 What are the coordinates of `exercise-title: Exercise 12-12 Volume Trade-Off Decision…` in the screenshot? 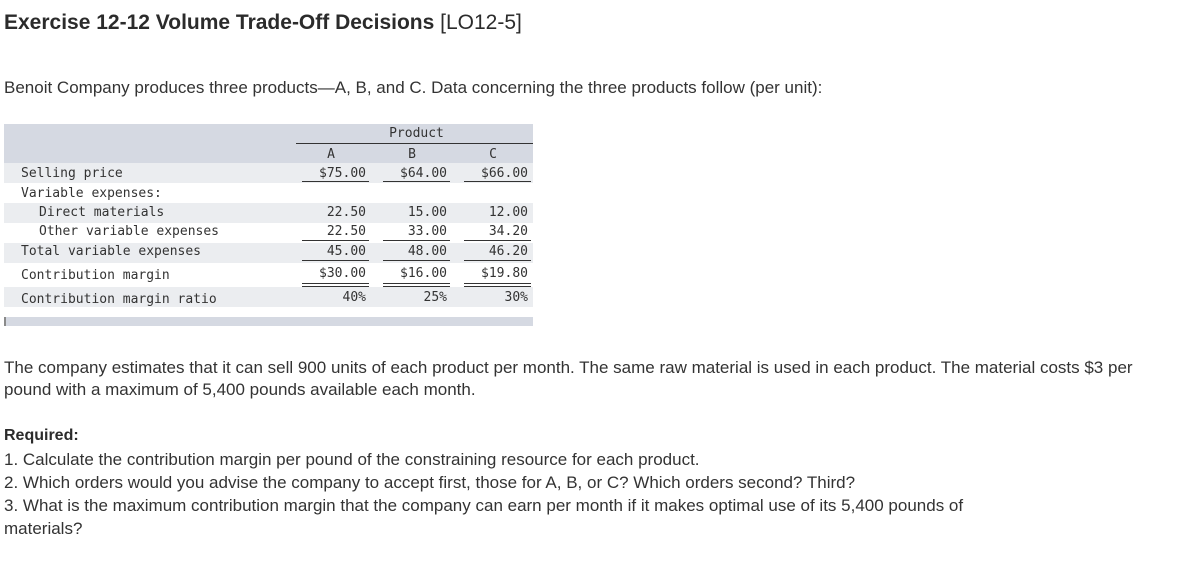 It's located at (263, 23).